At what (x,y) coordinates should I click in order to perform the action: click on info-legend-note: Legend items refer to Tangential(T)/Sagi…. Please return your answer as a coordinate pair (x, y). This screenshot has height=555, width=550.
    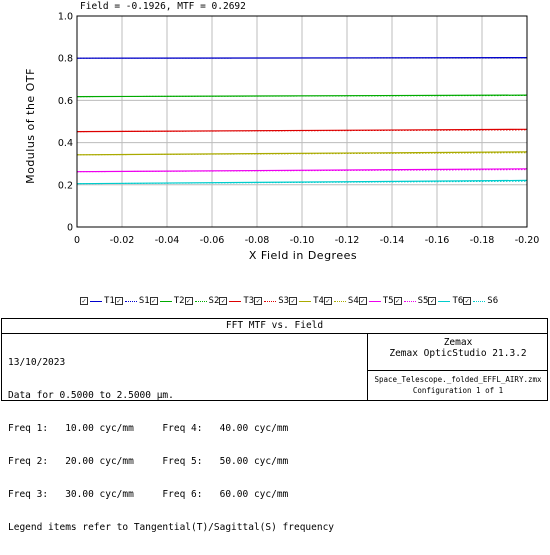
    Looking at the image, I should click on (171, 527).